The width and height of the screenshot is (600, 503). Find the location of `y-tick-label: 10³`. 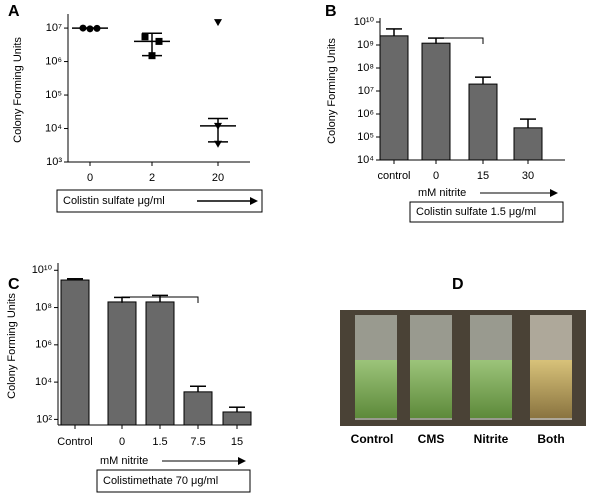

y-tick-label: 10³ is located at coordinates (54, 162).